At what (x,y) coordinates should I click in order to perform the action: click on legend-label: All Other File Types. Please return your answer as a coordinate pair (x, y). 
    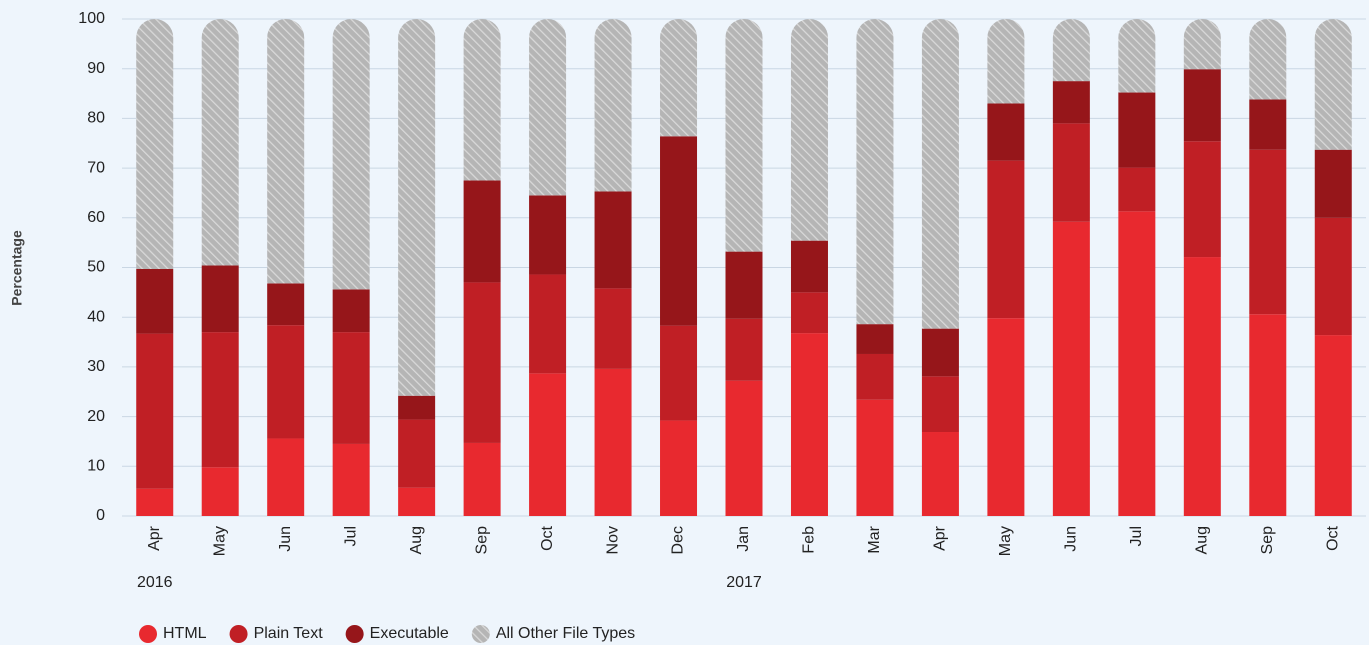
    Looking at the image, I should click on (565, 633).